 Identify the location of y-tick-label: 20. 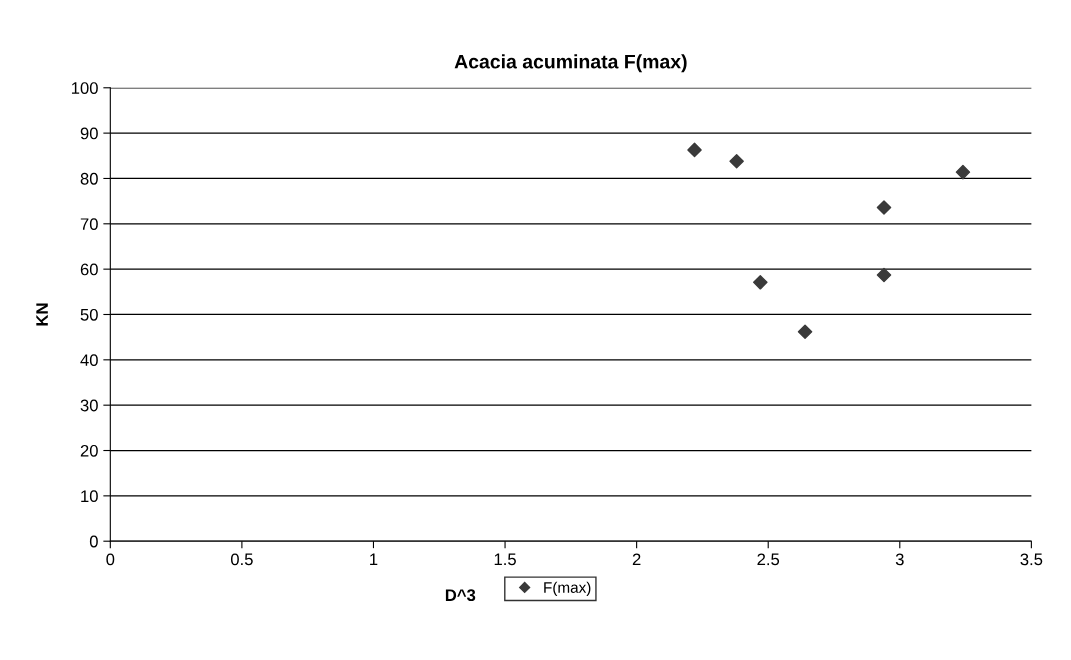
(89, 450).